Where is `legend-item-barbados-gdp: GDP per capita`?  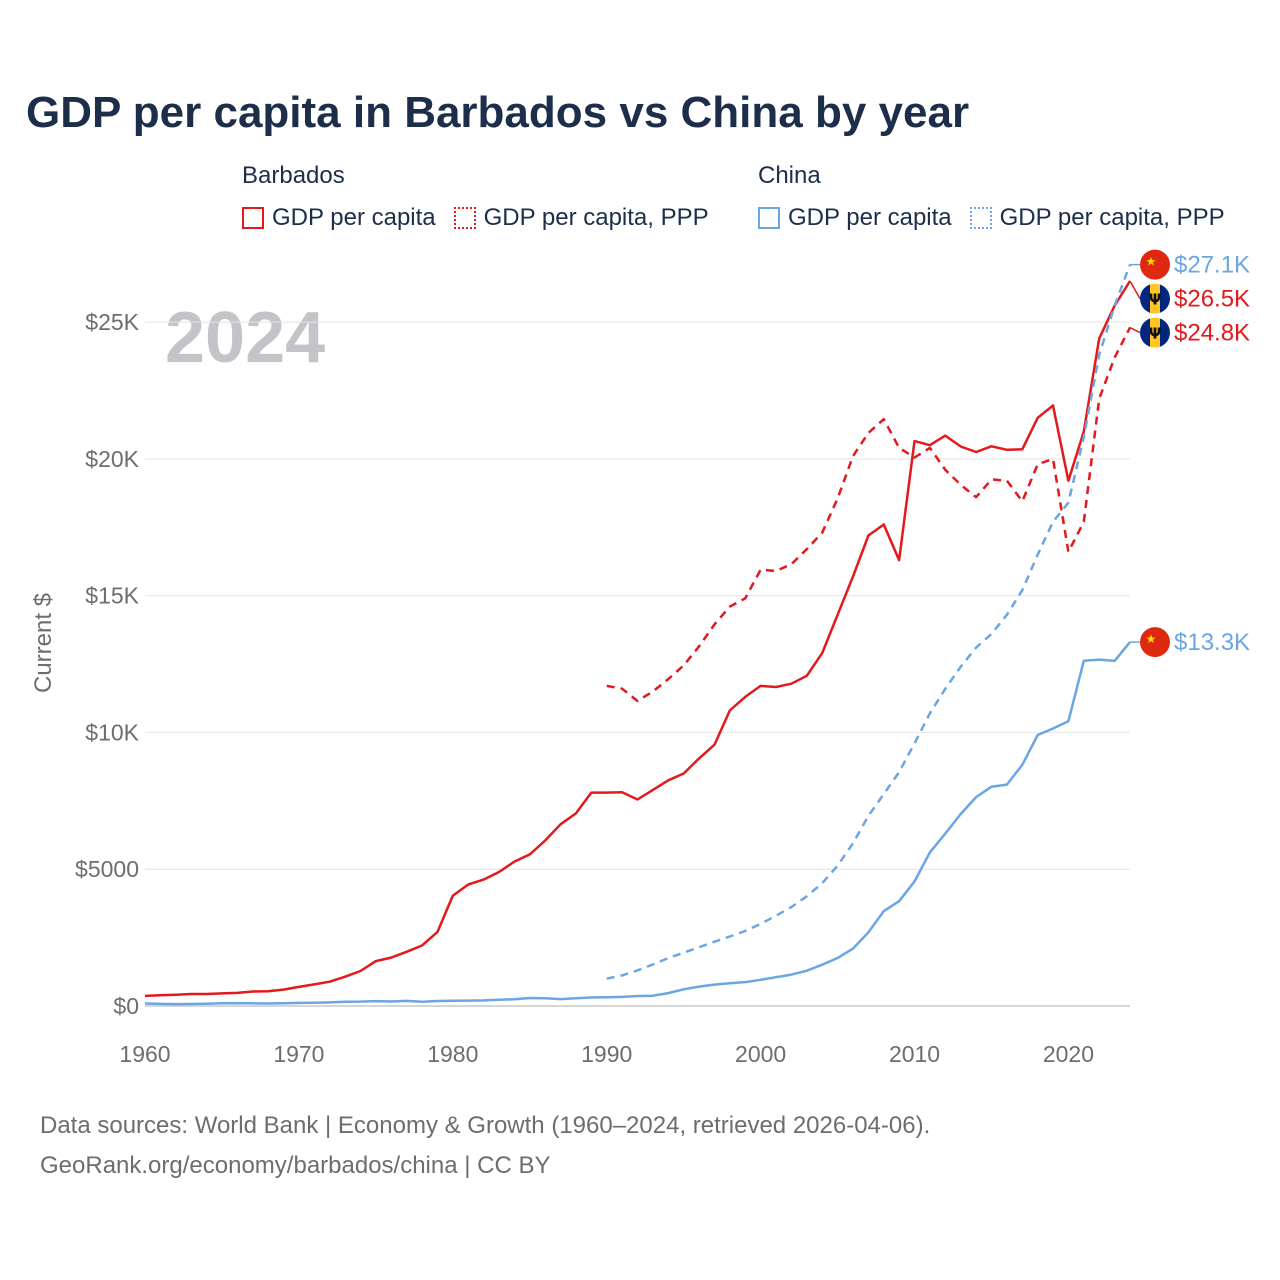
legend-item-barbados-gdp: GDP per capita is located at coordinates (339, 218).